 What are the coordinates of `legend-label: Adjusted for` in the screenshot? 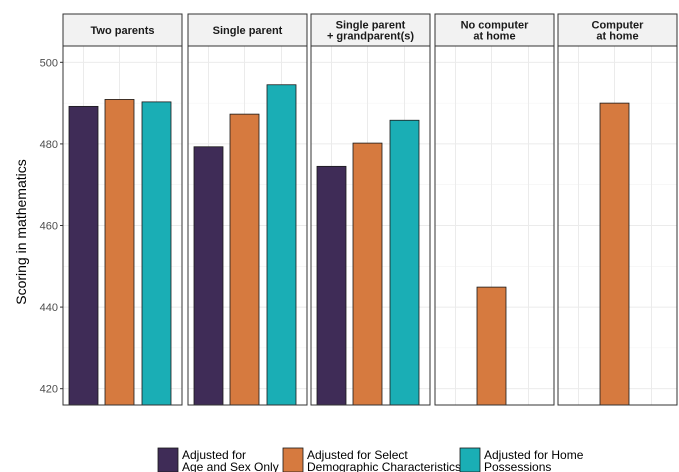 It's located at (214, 455).